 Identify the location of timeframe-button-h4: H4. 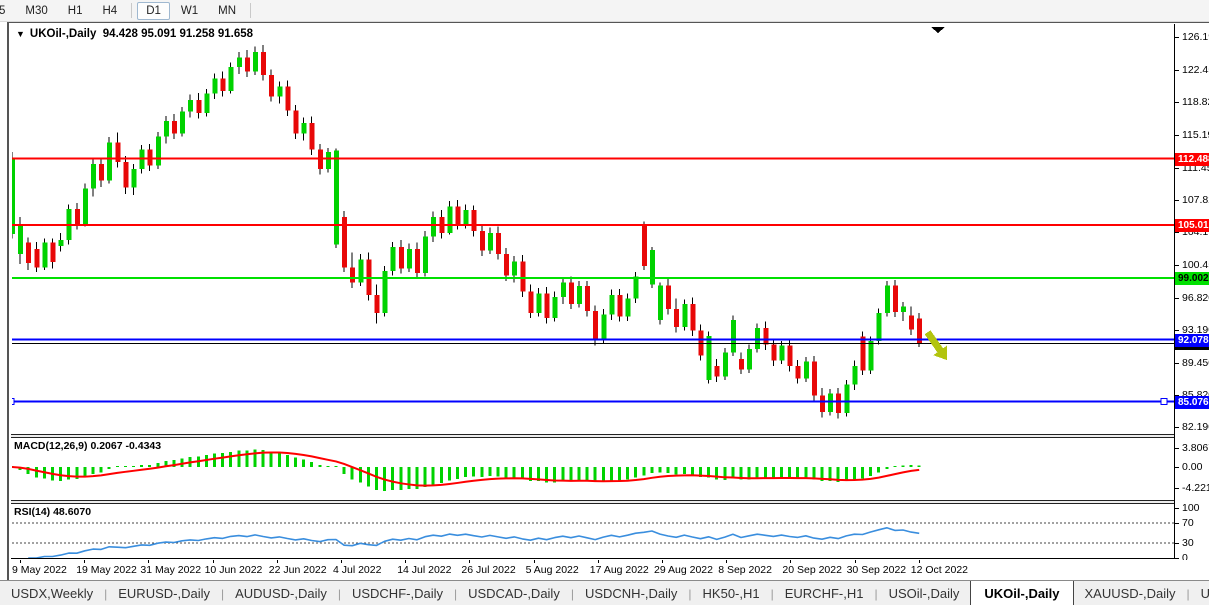
(110, 10).